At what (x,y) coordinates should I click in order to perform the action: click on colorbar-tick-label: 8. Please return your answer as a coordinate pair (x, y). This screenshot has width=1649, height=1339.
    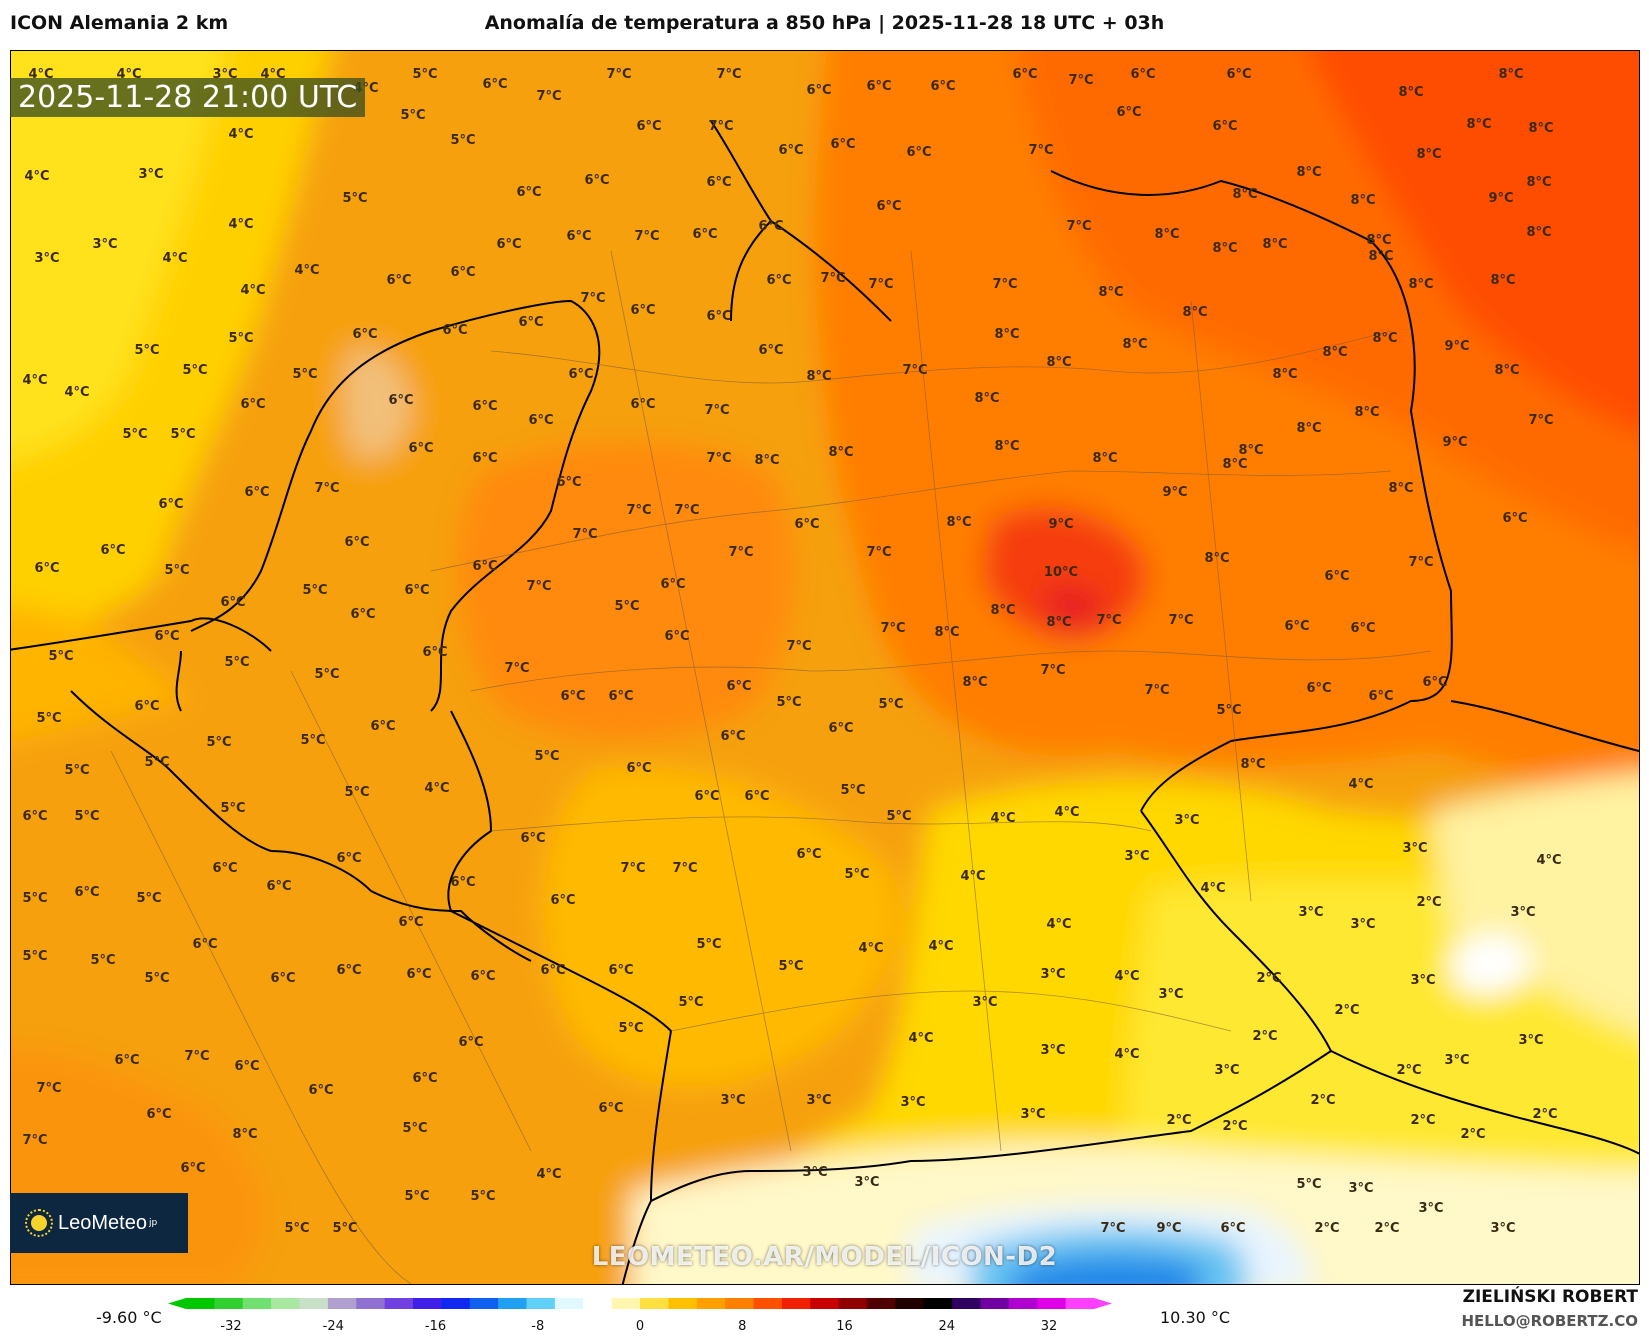
    Looking at the image, I should click on (742, 1326).